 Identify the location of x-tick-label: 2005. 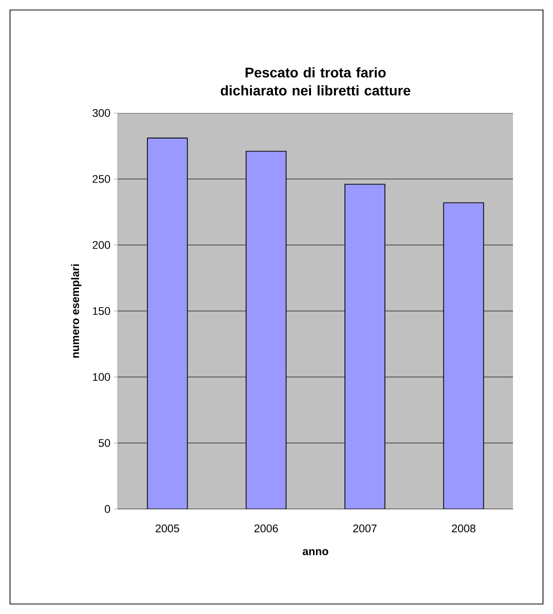
(168, 528).